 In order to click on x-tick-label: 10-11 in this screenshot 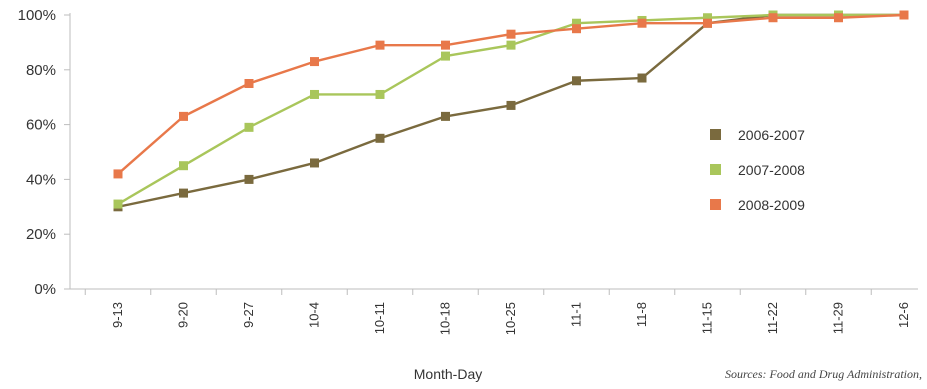, I will do `click(379, 318)`.